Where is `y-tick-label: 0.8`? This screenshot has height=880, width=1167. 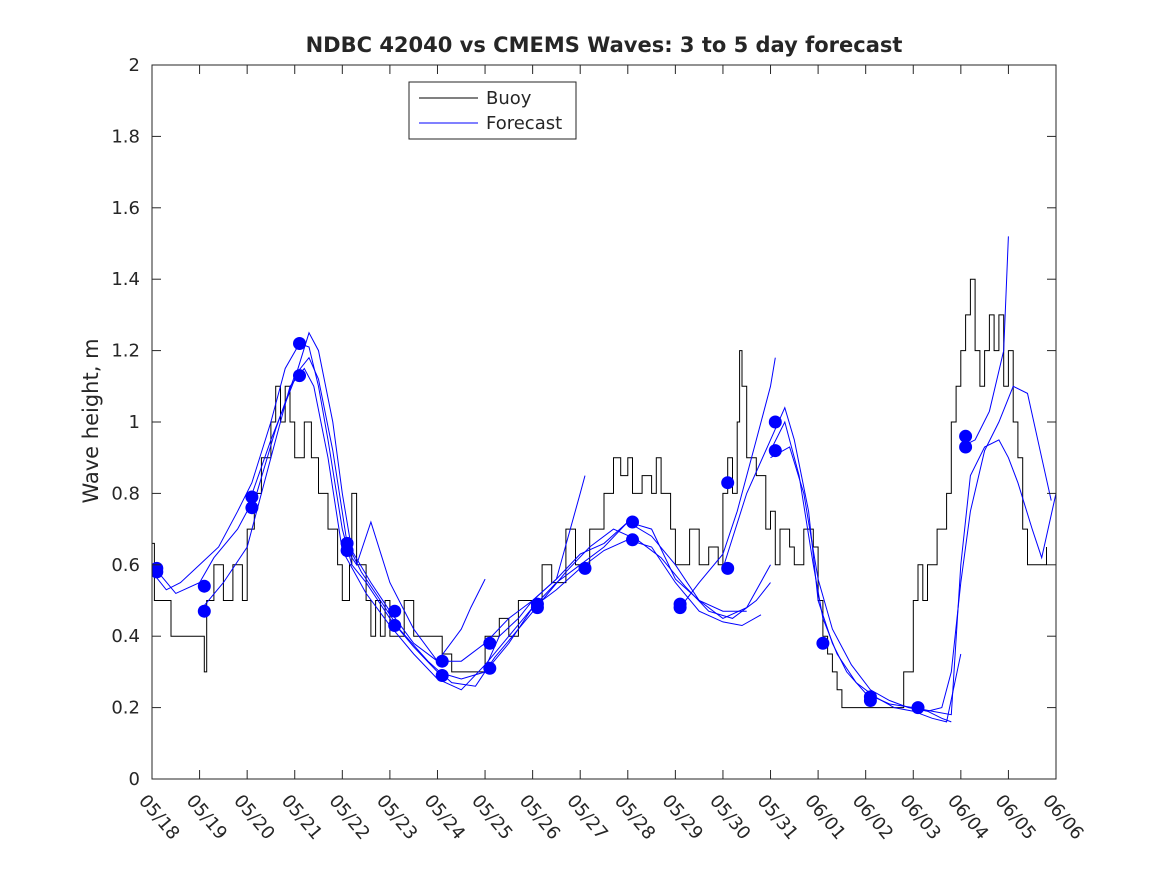
y-tick-label: 0.8 is located at coordinates (125, 493).